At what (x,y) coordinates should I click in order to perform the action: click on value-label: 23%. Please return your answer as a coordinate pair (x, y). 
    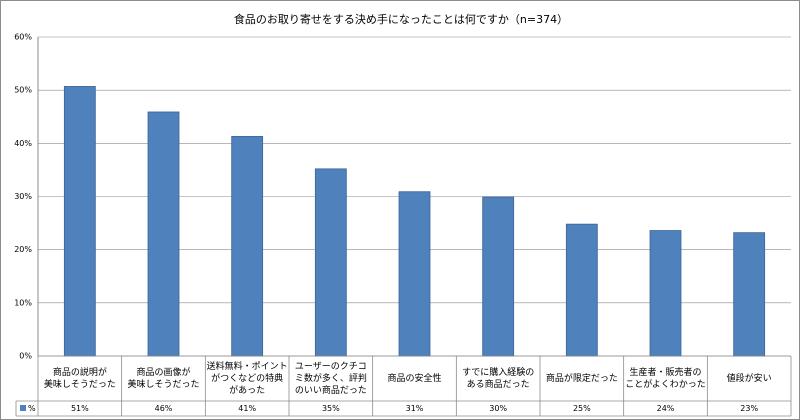
    Looking at the image, I should click on (749, 408).